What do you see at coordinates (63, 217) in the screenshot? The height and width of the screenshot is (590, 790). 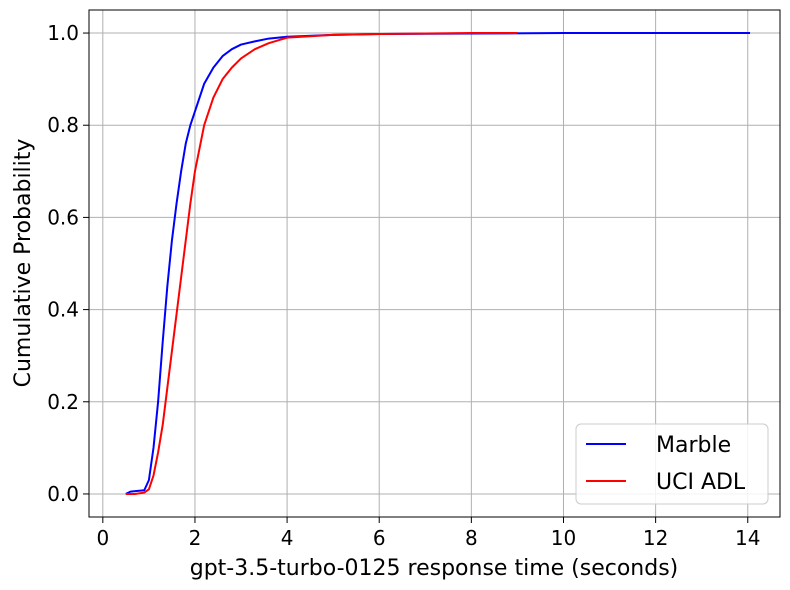 I see `y-tick-label: 0.6` at bounding box center [63, 217].